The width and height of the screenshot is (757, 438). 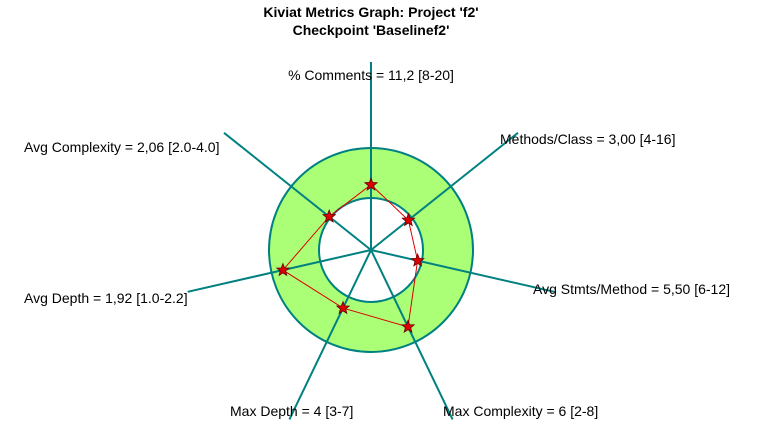 I want to click on metric-label-6: Avg Depth = 1,92 [1.0-2.2], so click(x=106, y=298).